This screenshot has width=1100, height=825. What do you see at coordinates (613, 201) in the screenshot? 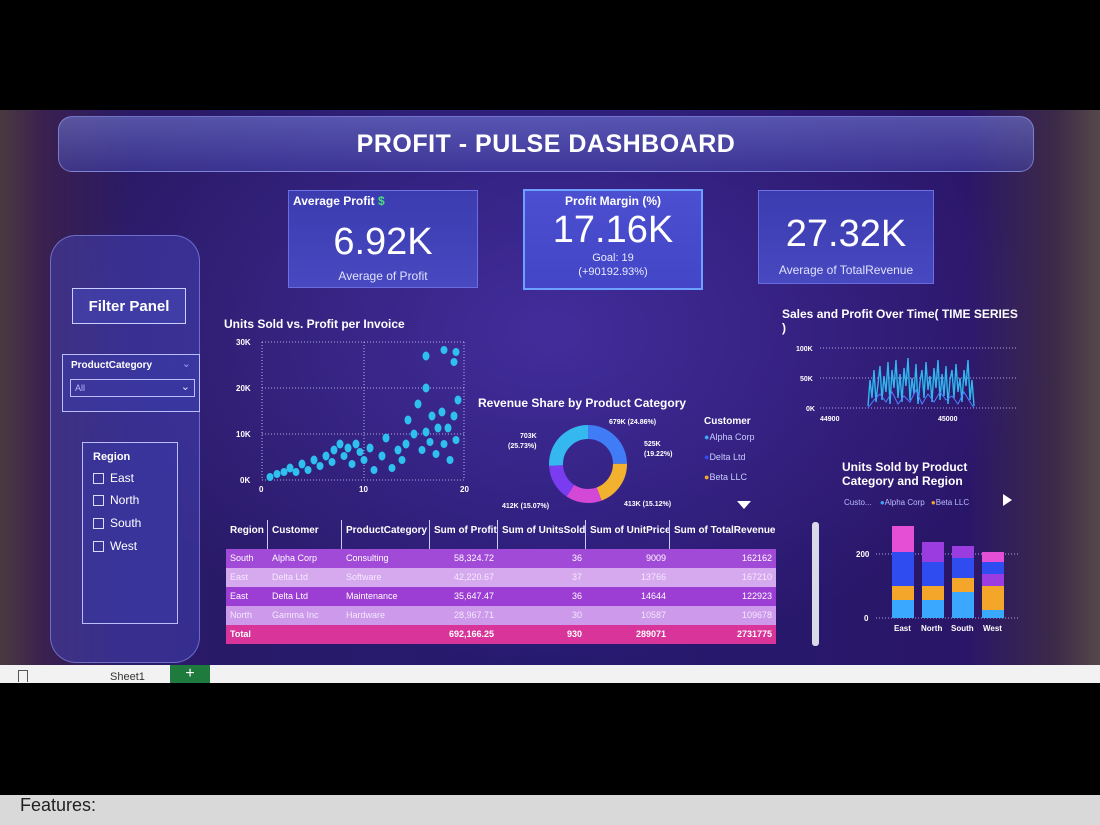
I see `kpi-title: Profit Margin (%)` at bounding box center [613, 201].